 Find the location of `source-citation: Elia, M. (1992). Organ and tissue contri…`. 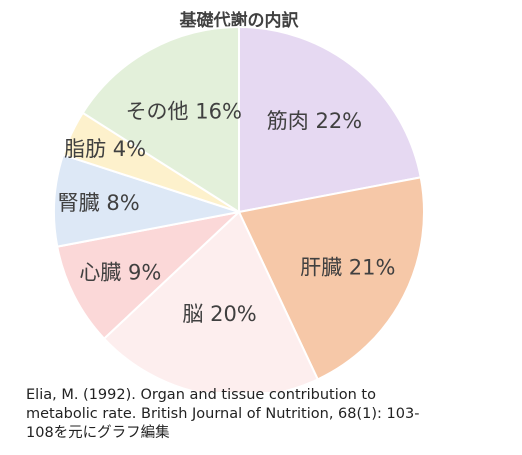

source-citation: Elia, M. (1992). Organ and tissue contri… is located at coordinates (271, 414).